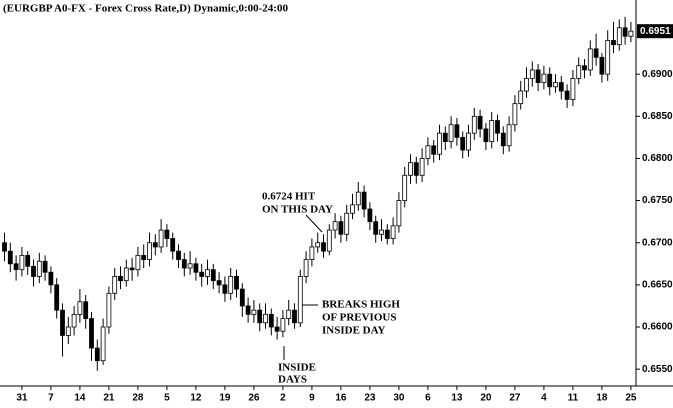  Describe the element at coordinates (544, 398) in the screenshot. I see `x-tick-label: 4` at that location.